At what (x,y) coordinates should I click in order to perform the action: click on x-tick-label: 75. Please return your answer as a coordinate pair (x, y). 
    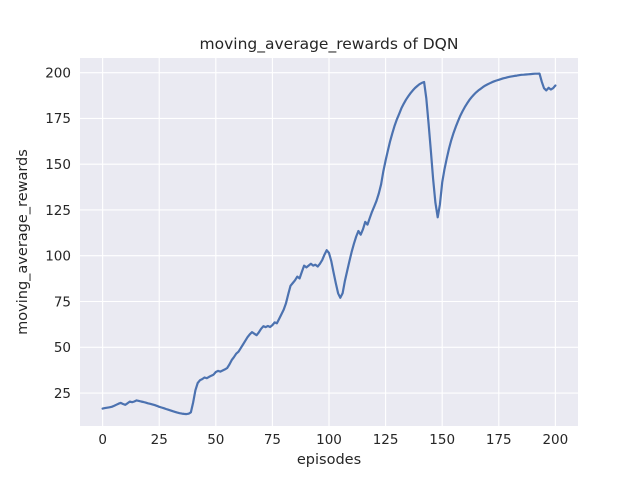
    Looking at the image, I should click on (272, 440).